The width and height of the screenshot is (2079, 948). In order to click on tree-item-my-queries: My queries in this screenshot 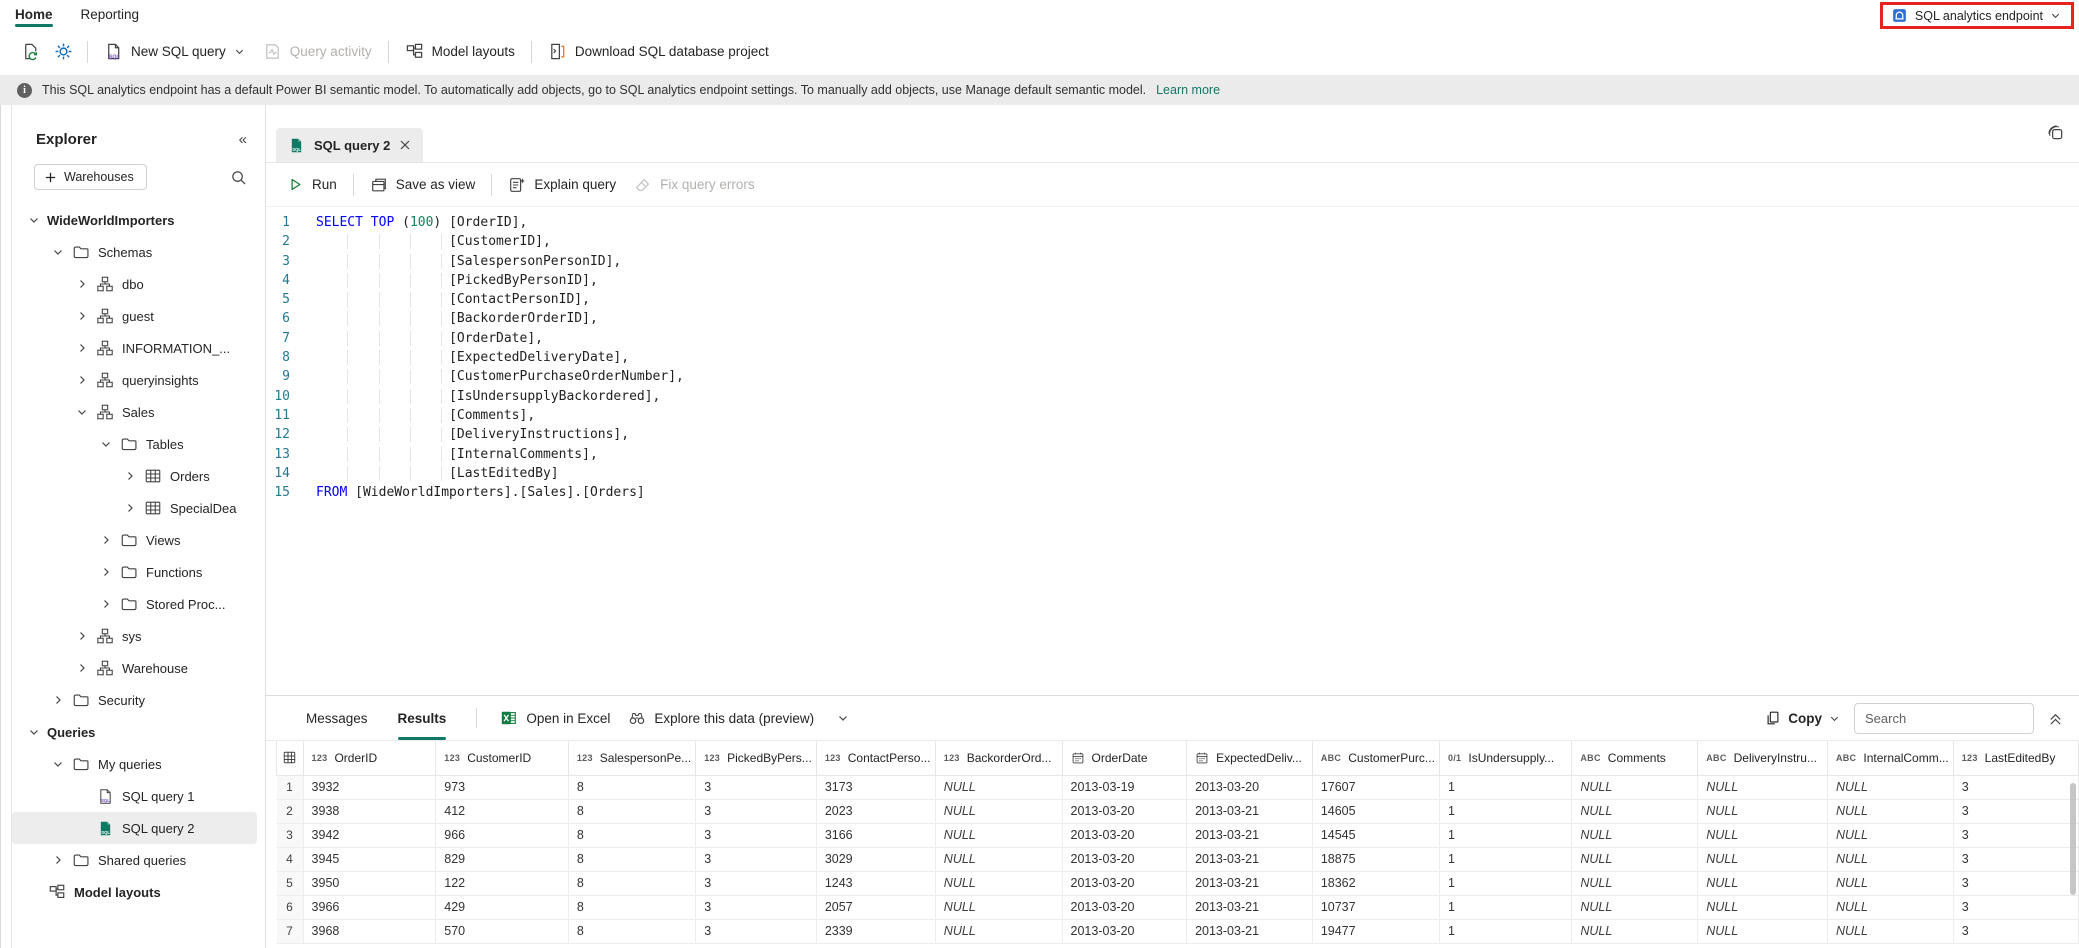, I will do `click(134, 764)`.